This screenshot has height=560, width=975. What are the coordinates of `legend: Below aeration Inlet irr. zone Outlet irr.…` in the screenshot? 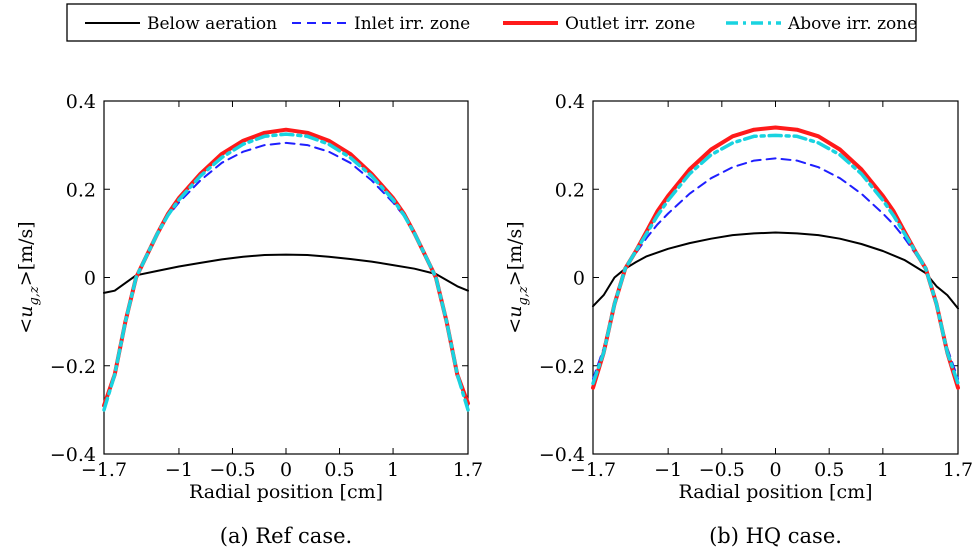 It's located at (491, 22).